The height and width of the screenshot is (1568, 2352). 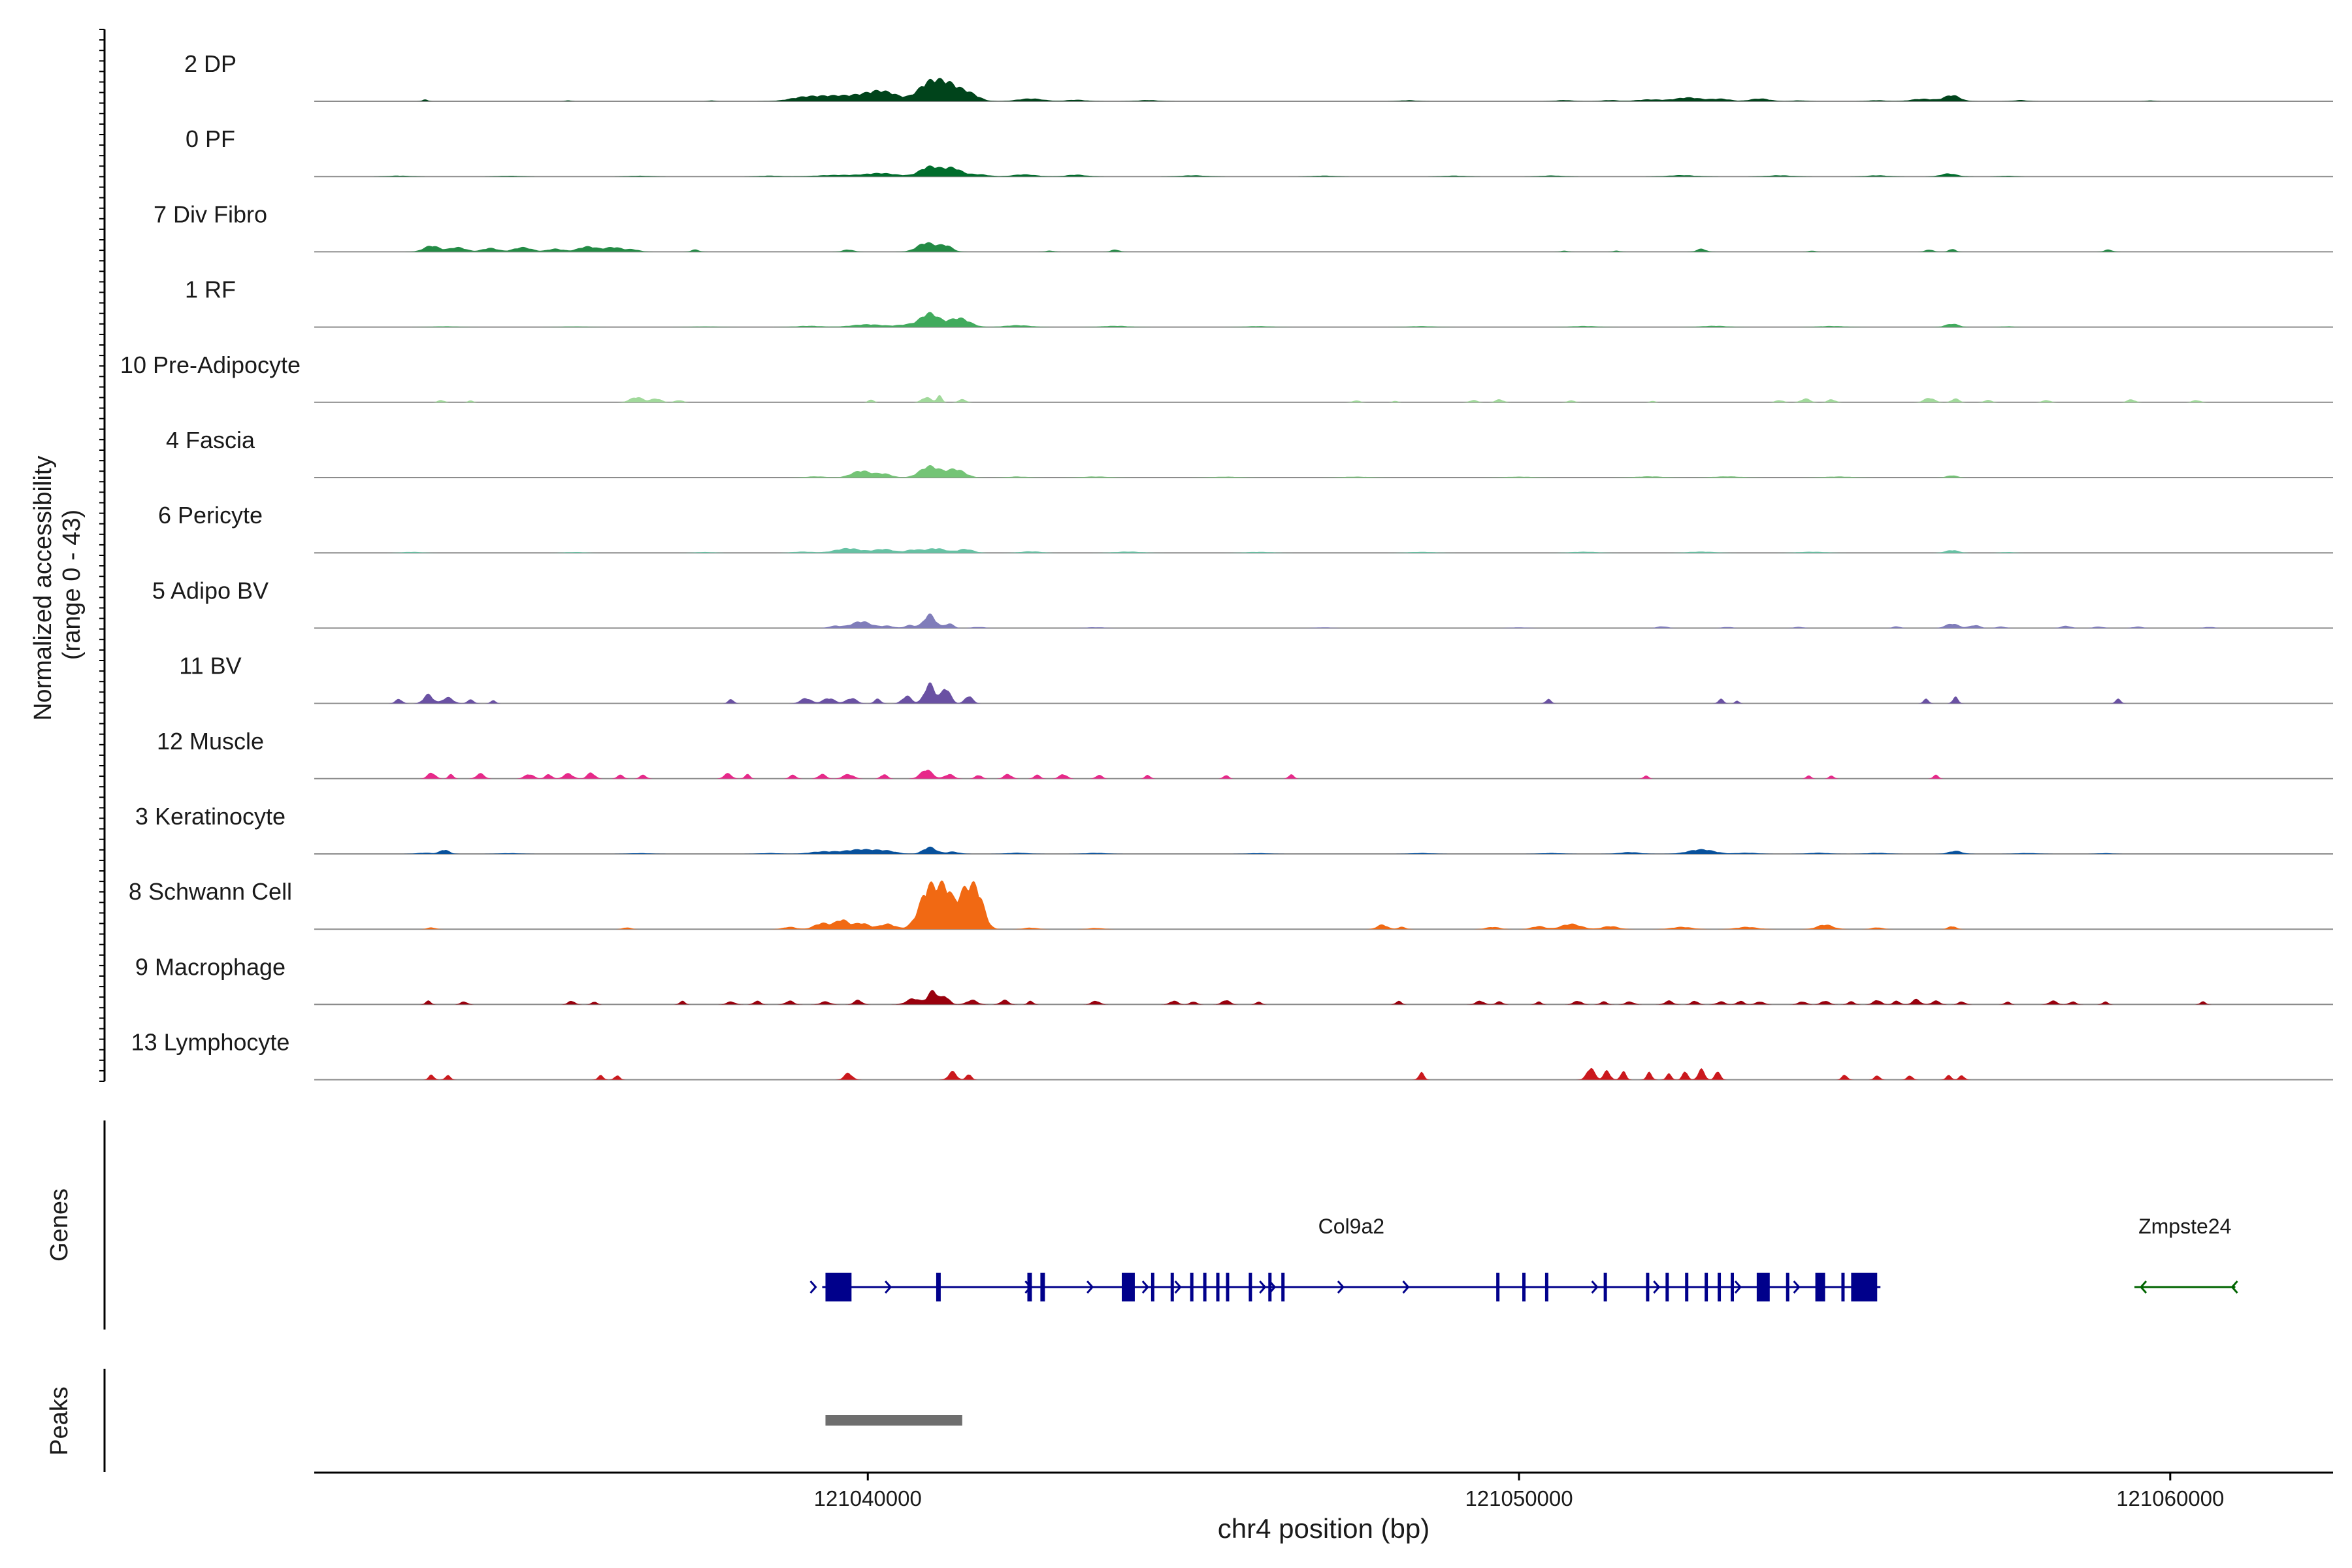 I want to click on track-label: 4 Fascia, so click(x=210, y=440).